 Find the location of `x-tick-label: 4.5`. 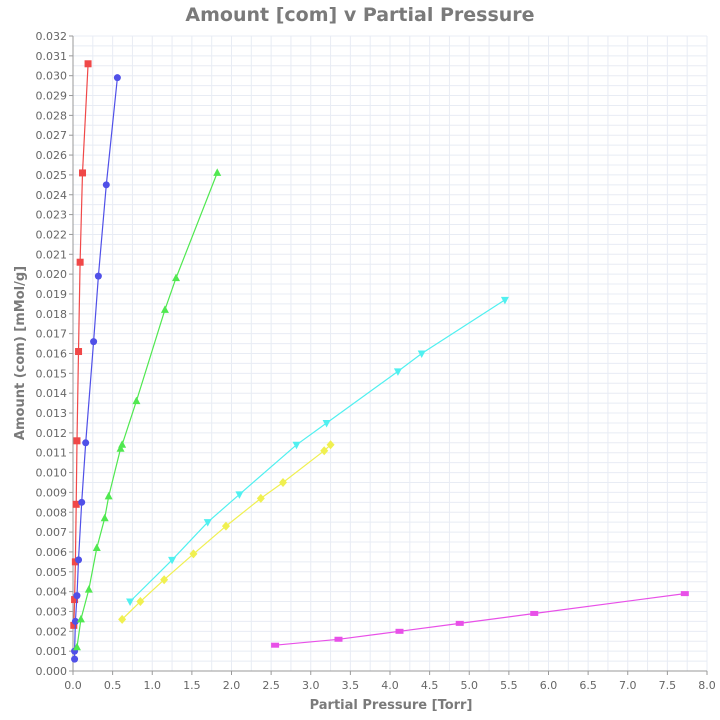

x-tick-label: 4.5 is located at coordinates (430, 685).